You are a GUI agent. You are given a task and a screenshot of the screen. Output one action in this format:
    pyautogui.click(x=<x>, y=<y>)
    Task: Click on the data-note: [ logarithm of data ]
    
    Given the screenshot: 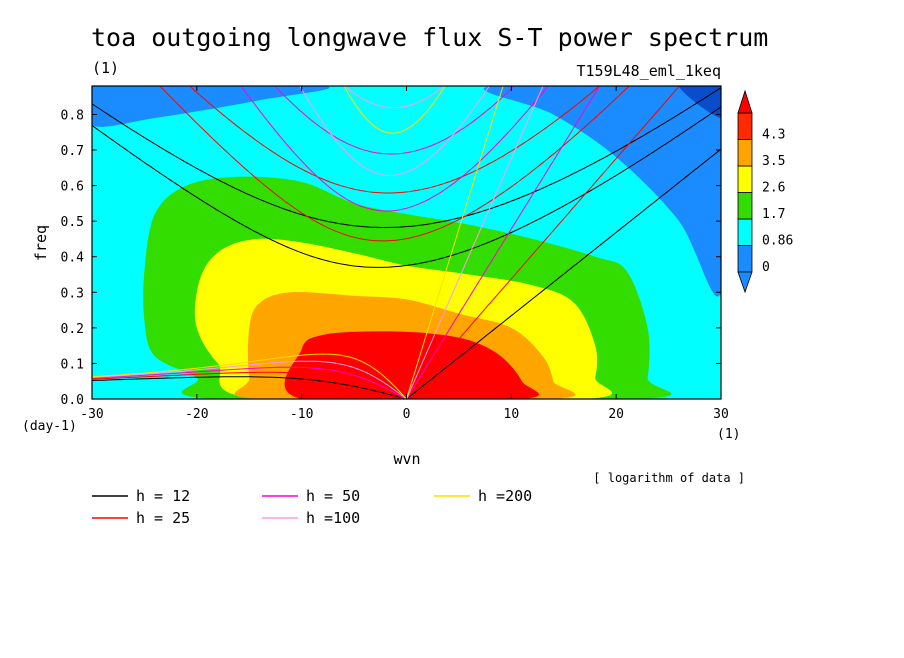 What is the action you would take?
    pyautogui.click(x=669, y=478)
    